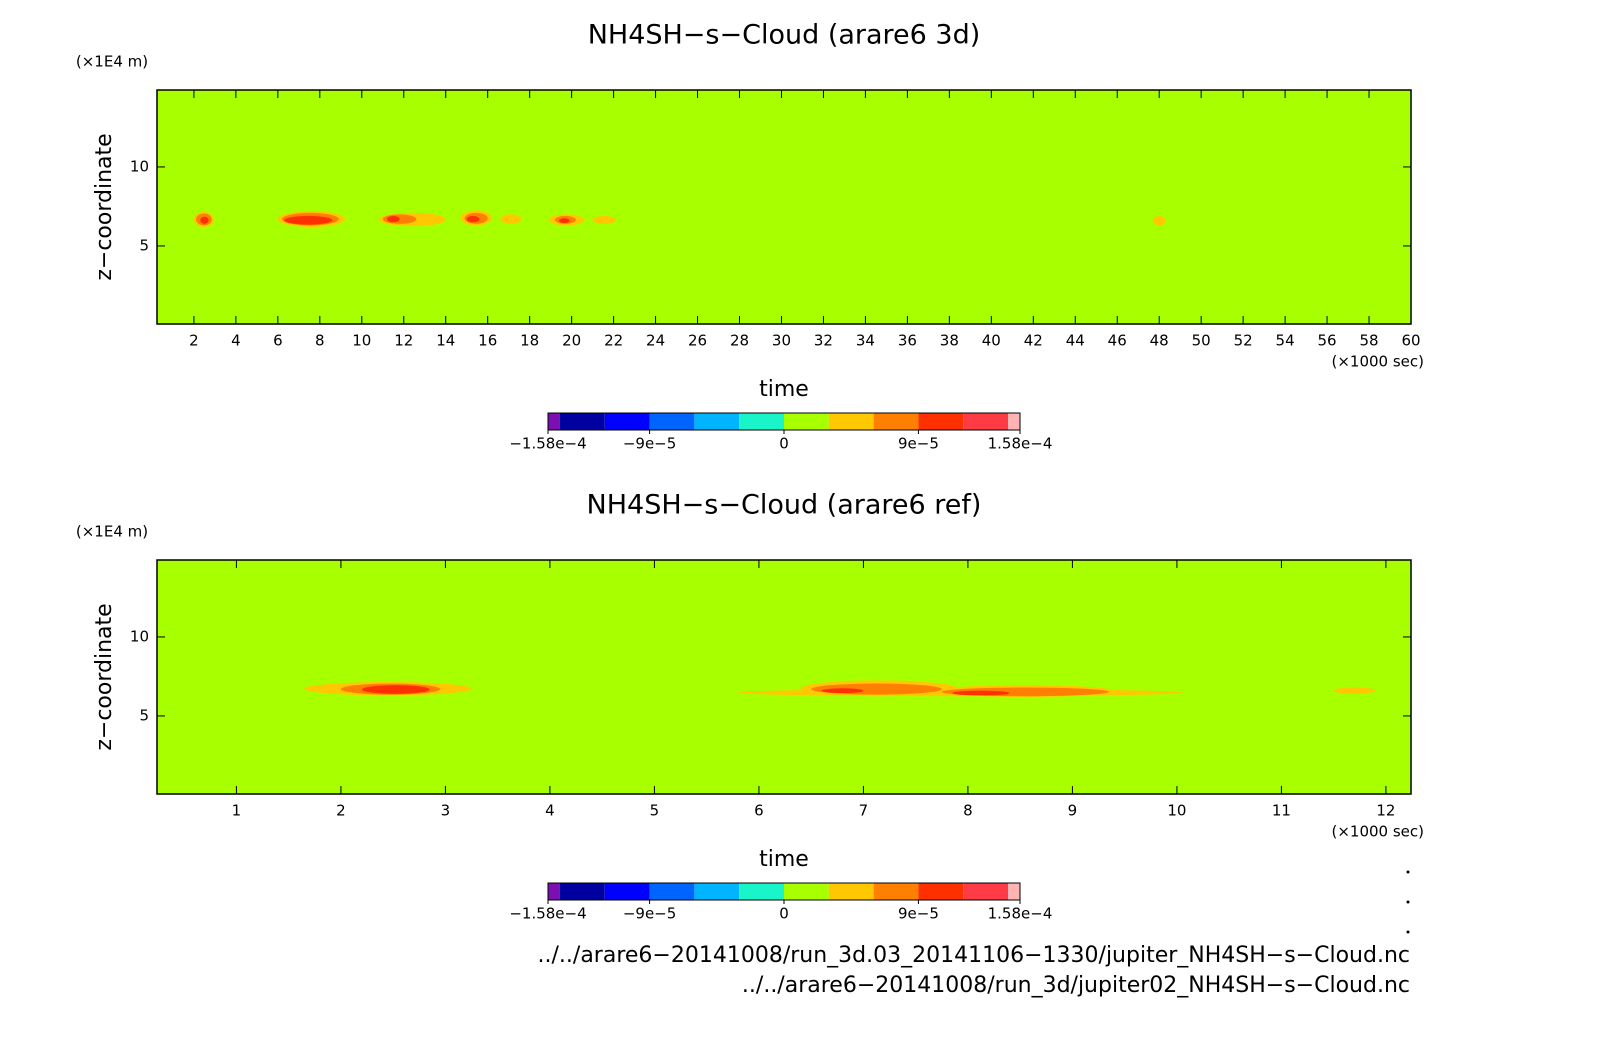 The image size is (1604, 1054). I want to click on y-tick-label: 5, so click(144, 715).